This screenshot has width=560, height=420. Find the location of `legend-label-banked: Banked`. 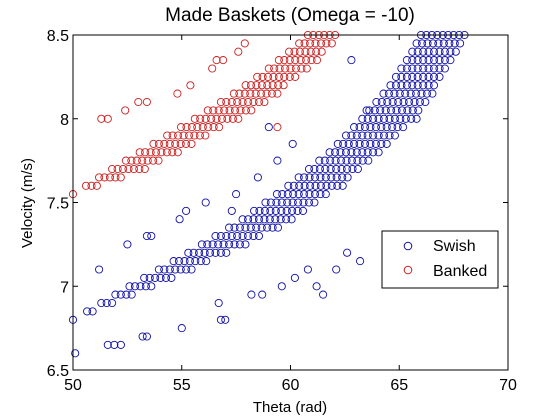

legend-label-banked: Banked is located at coordinates (460, 271).